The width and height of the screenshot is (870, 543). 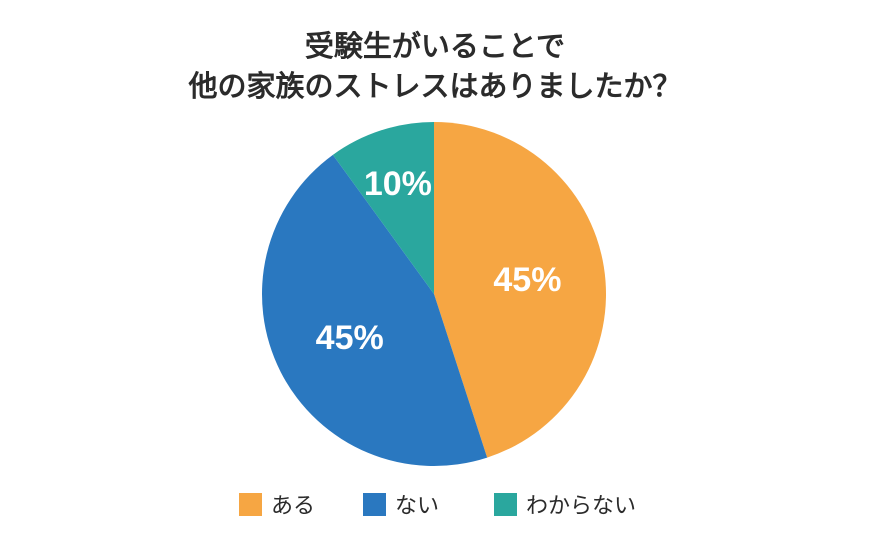 What do you see at coordinates (350, 338) in the screenshot?
I see `pie-data-label-nai: 45%` at bounding box center [350, 338].